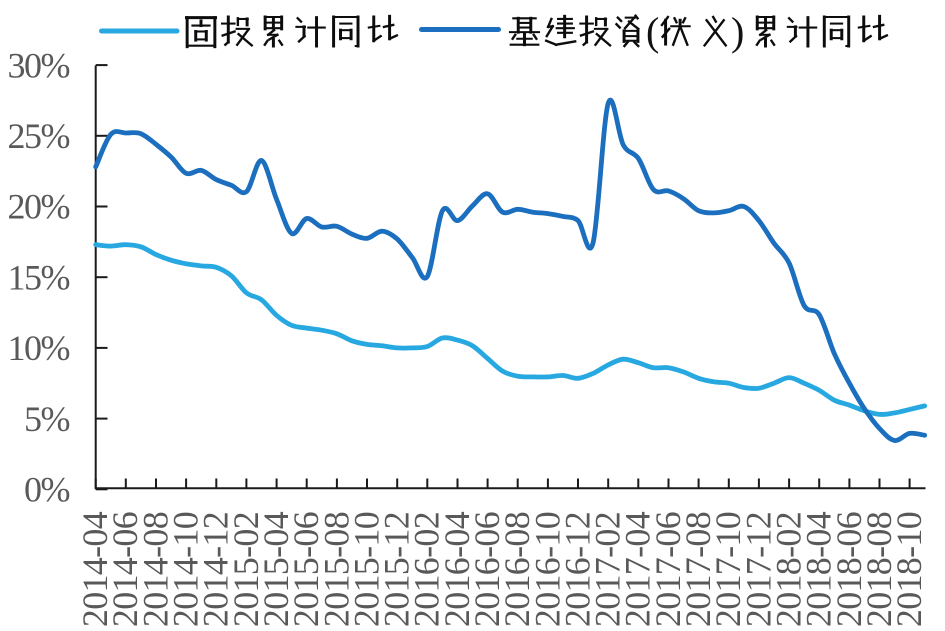 The width and height of the screenshot is (945, 631). What do you see at coordinates (39, 277) in the screenshot?
I see `svg-text: 15%` at bounding box center [39, 277].